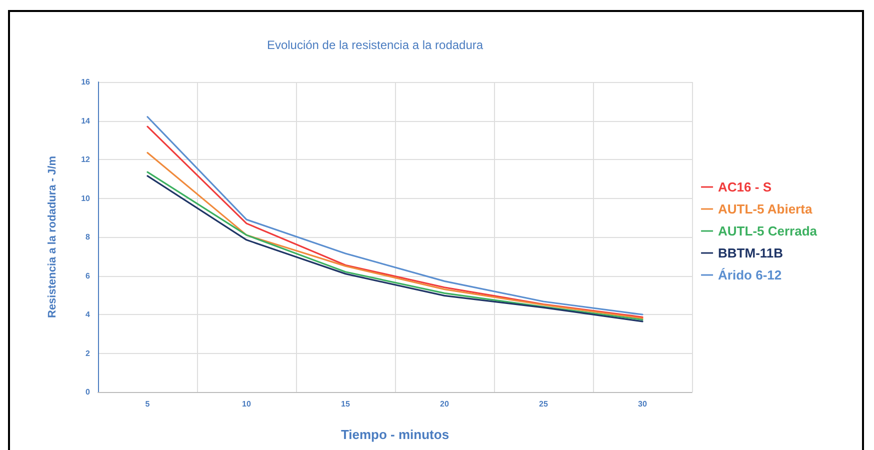  What do you see at coordinates (445, 404) in the screenshot?
I see `x-tick-label: 20` at bounding box center [445, 404].